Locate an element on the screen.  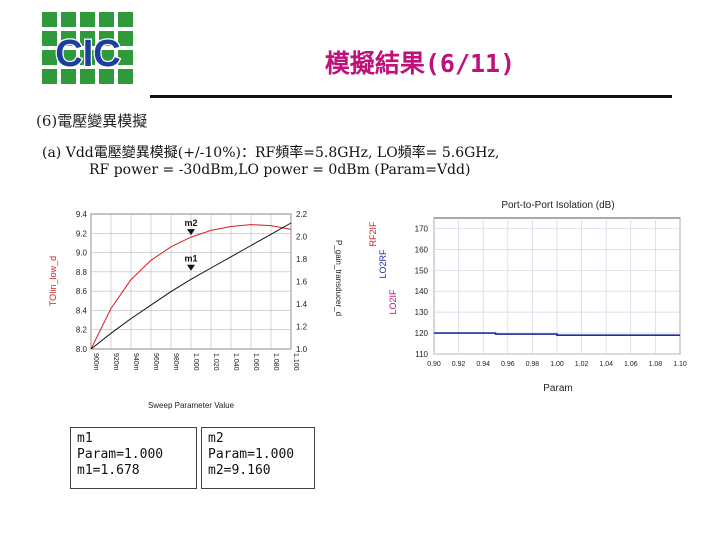
marker-m1-value: m1=1.678 is located at coordinates (108, 470).